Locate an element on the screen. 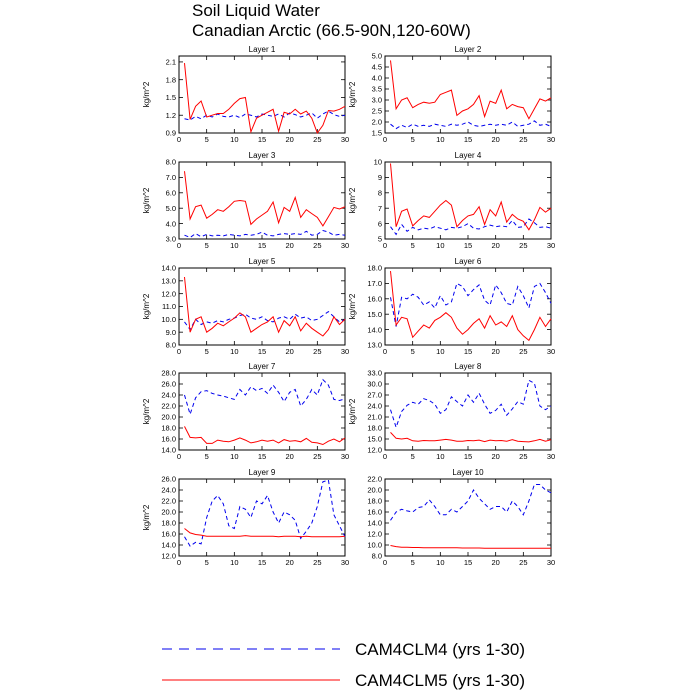  layer2-ytick-label: 1.5 is located at coordinates (377, 133).